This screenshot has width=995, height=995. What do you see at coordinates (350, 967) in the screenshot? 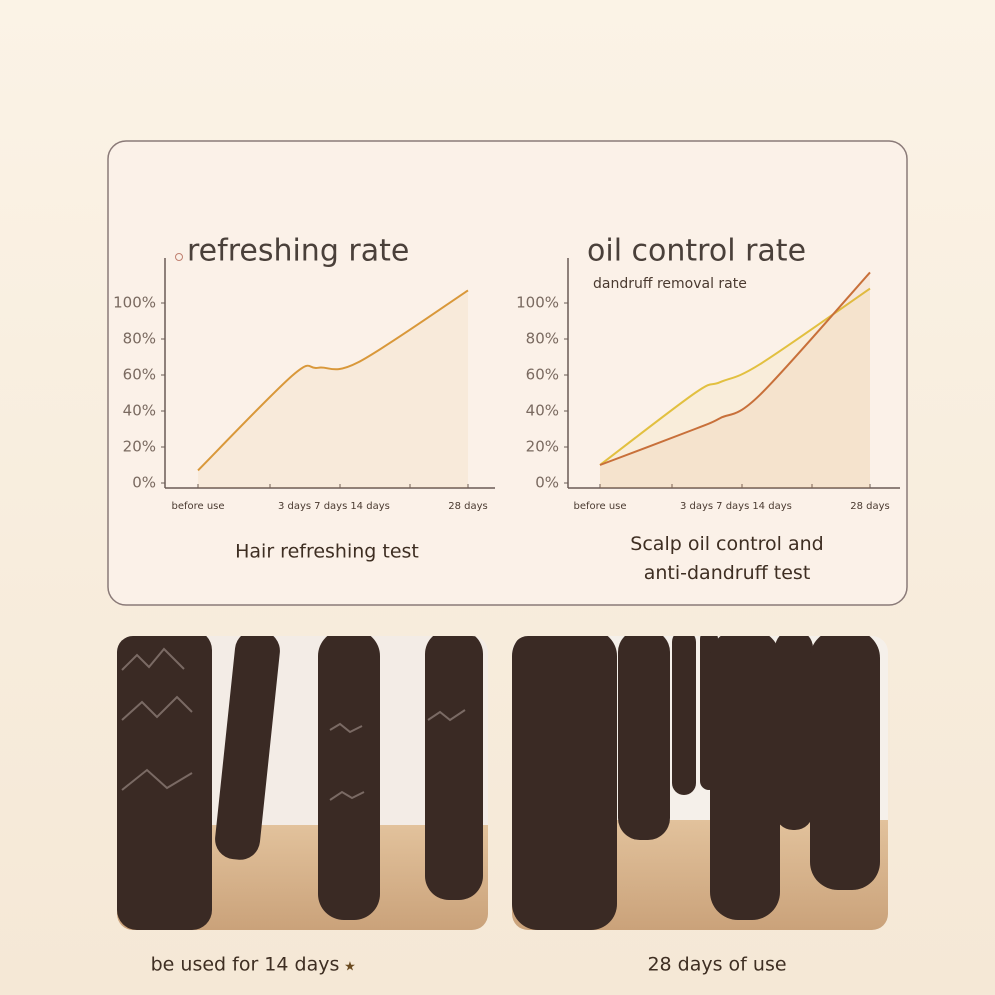
I see `star: ★` at bounding box center [350, 967].